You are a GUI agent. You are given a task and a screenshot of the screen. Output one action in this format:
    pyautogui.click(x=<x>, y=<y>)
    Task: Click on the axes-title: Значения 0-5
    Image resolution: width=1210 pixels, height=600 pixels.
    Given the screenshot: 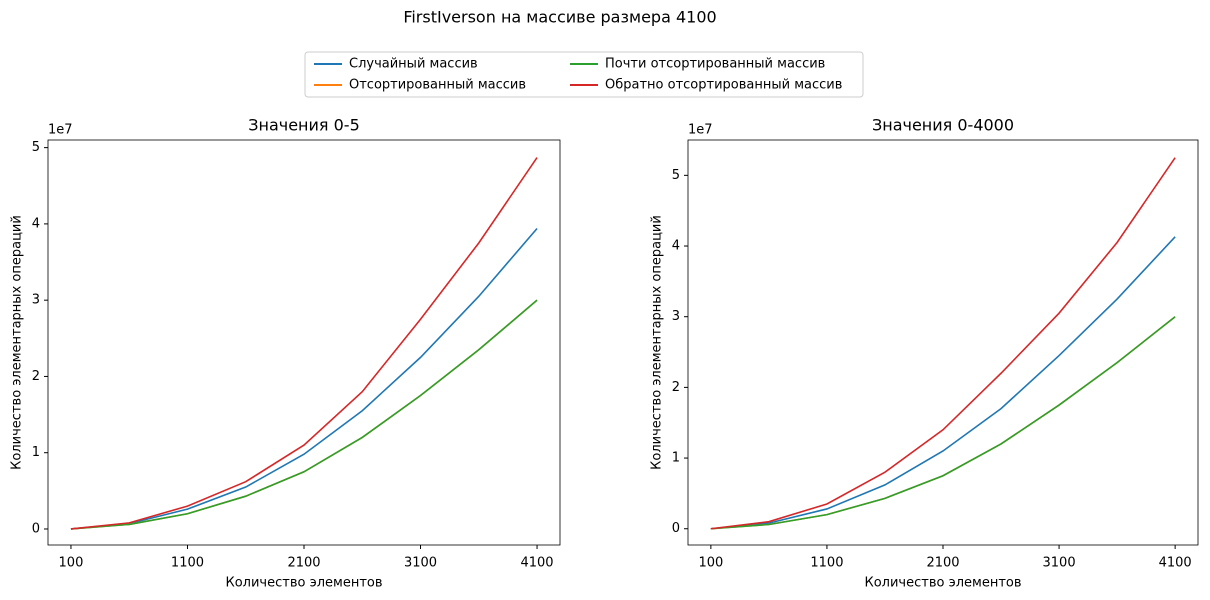 What is the action you would take?
    pyautogui.click(x=304, y=125)
    